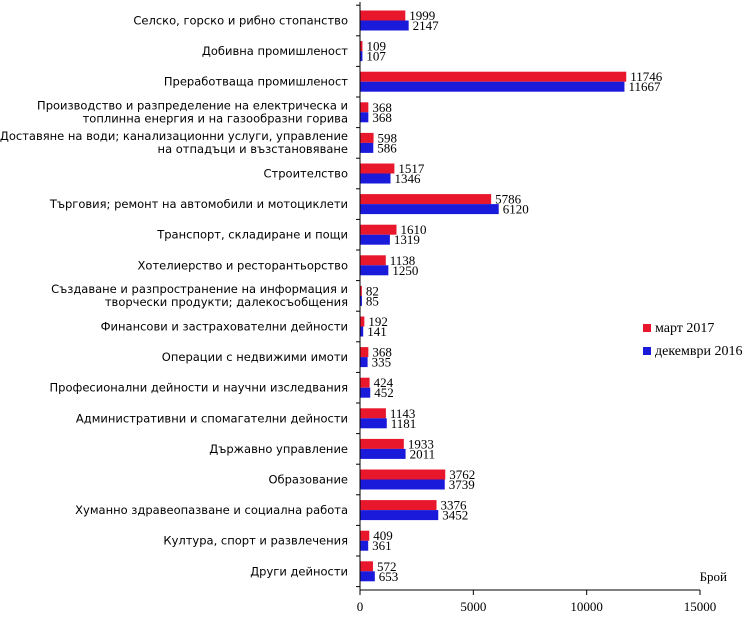 The width and height of the screenshot is (748, 627). I want to click on category-label-line: Финансови и застрахователни дейности, so click(224, 327).